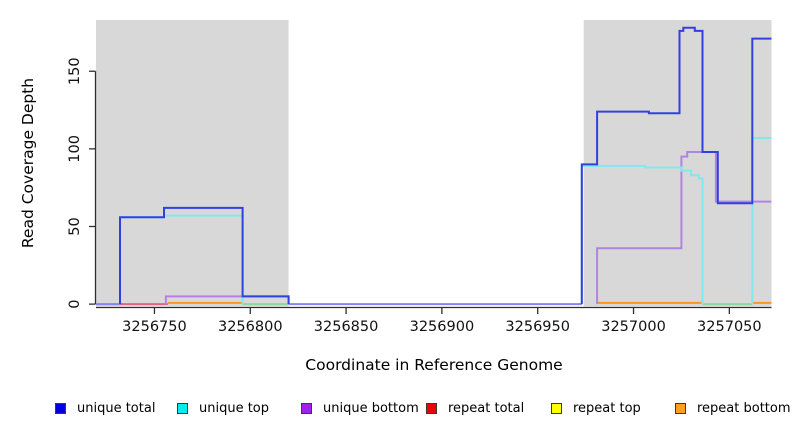 This screenshot has height=432, width=792. What do you see at coordinates (431, 408) in the screenshot?
I see `repeat-total-swatch-icon` at bounding box center [431, 408].